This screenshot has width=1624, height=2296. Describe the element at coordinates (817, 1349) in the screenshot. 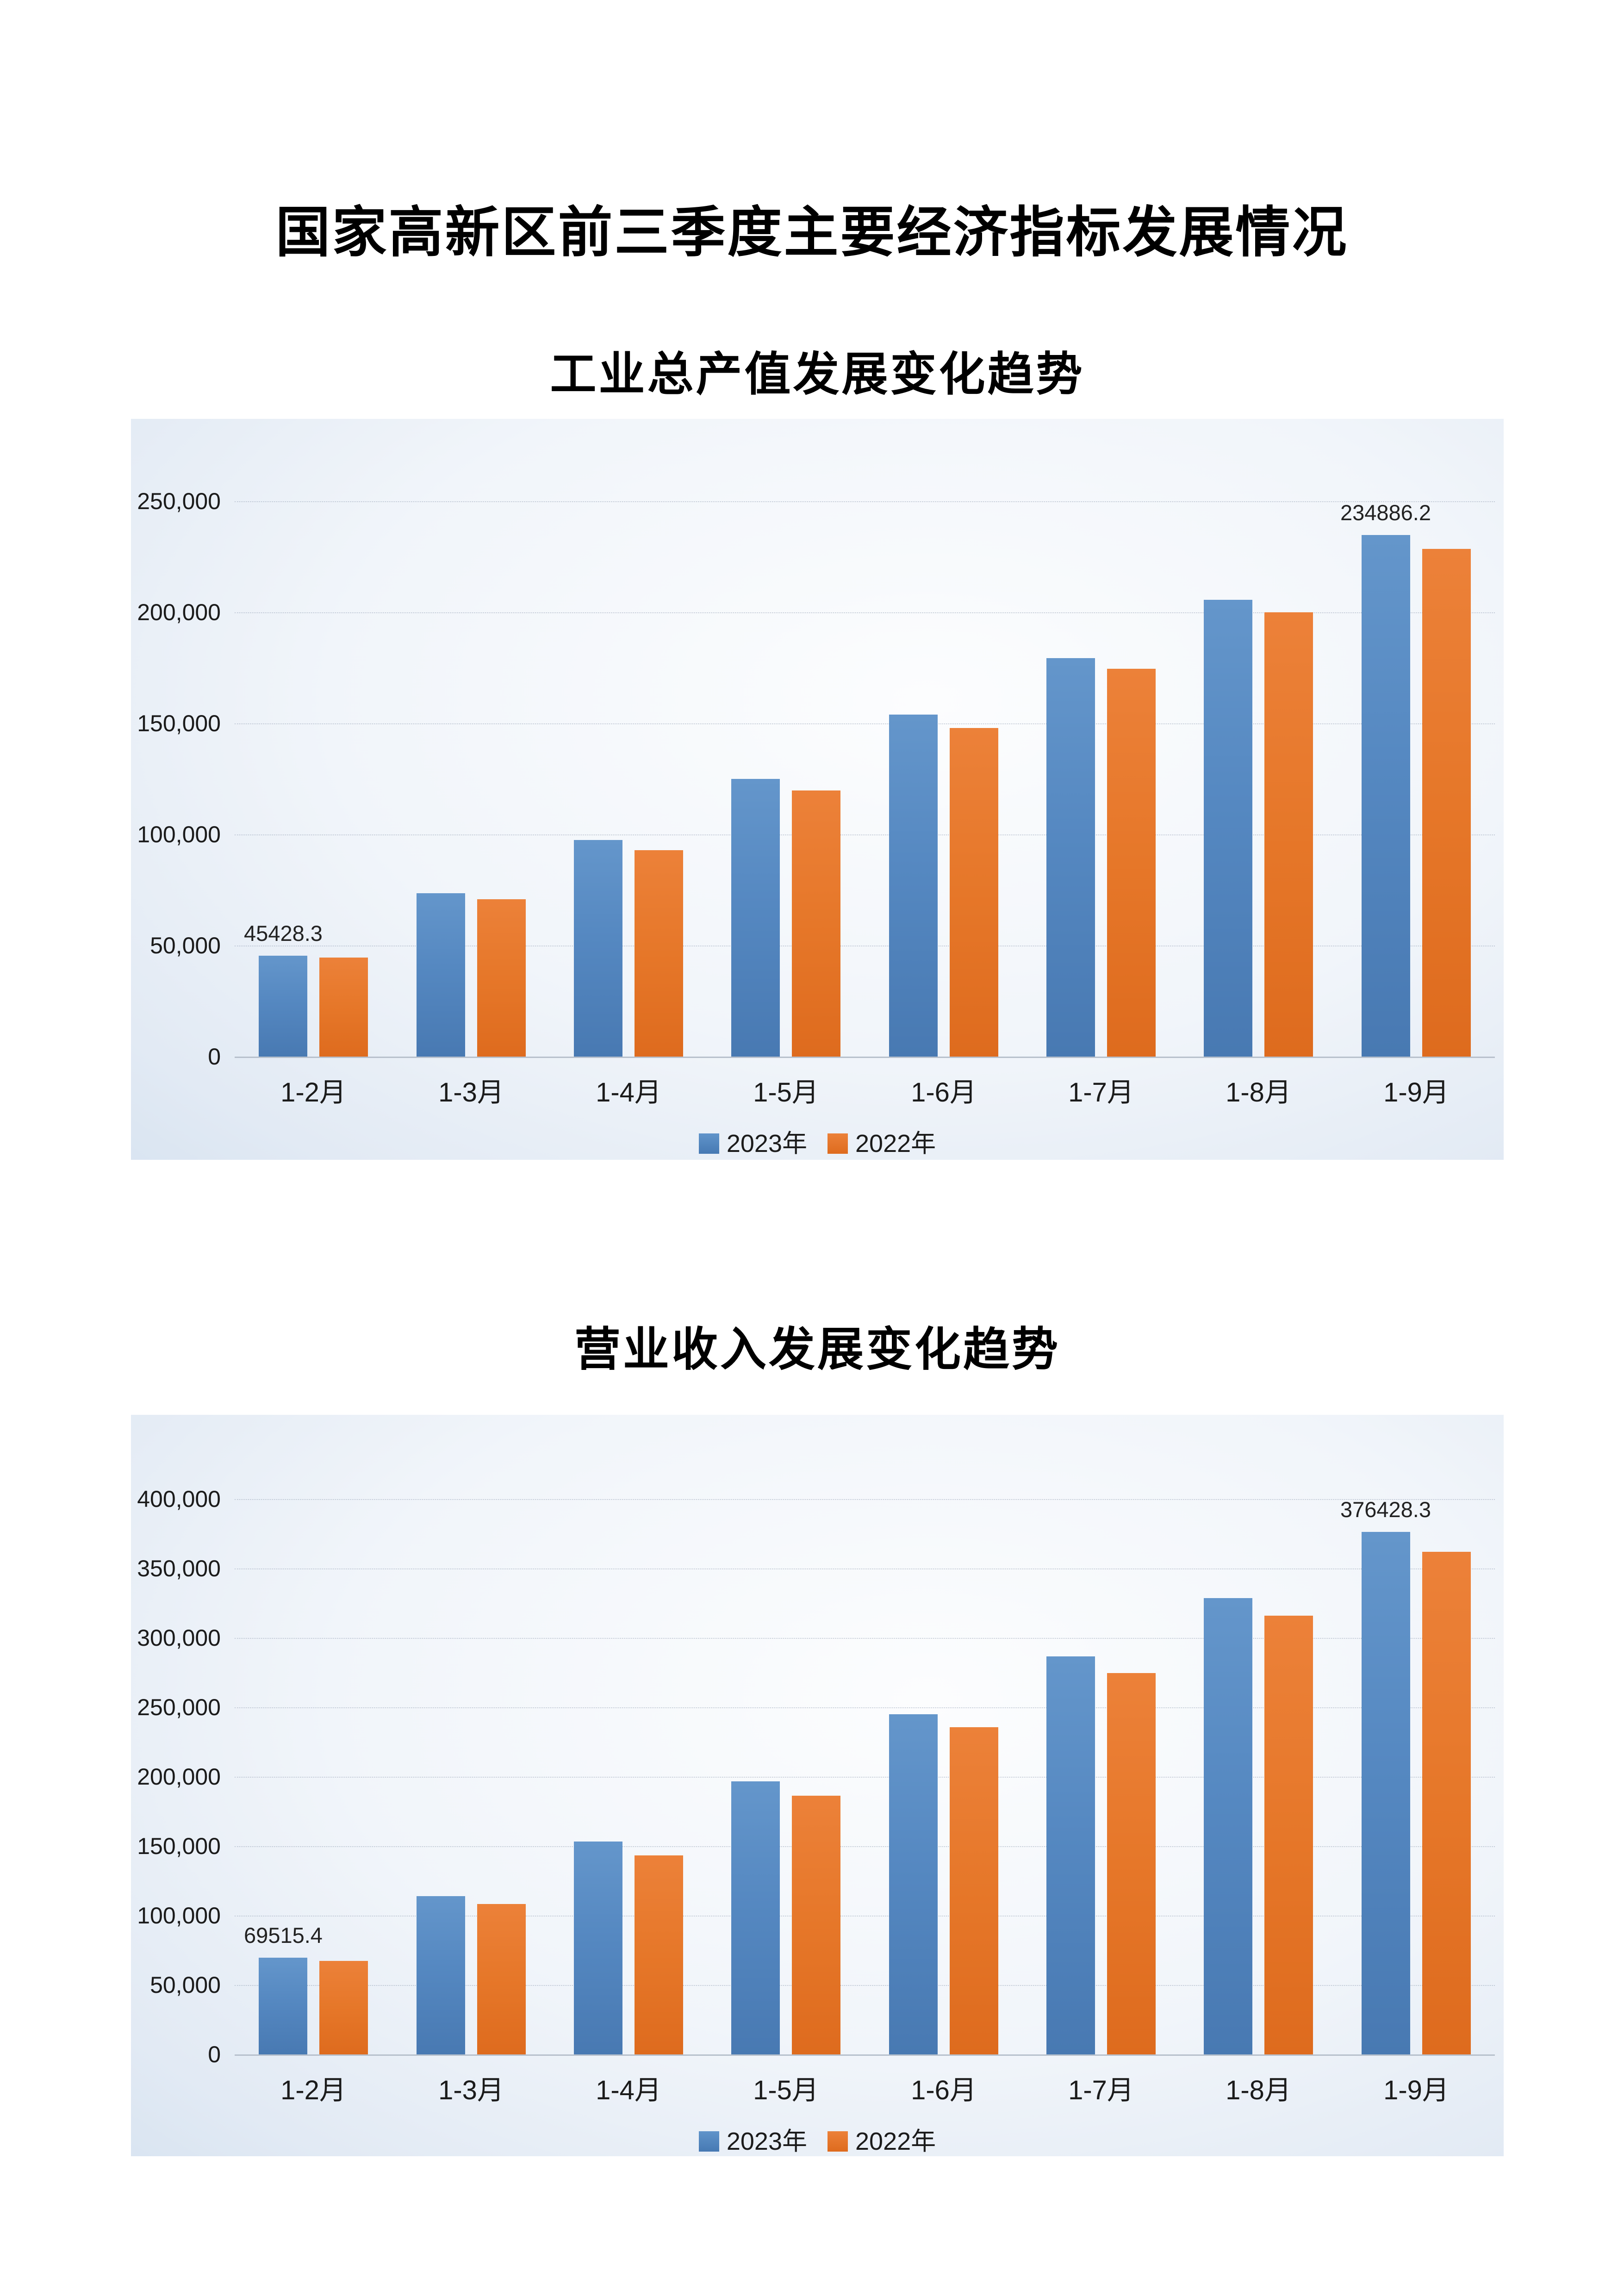

I see `chart2-title: 营业收入发展变化趋势` at that location.